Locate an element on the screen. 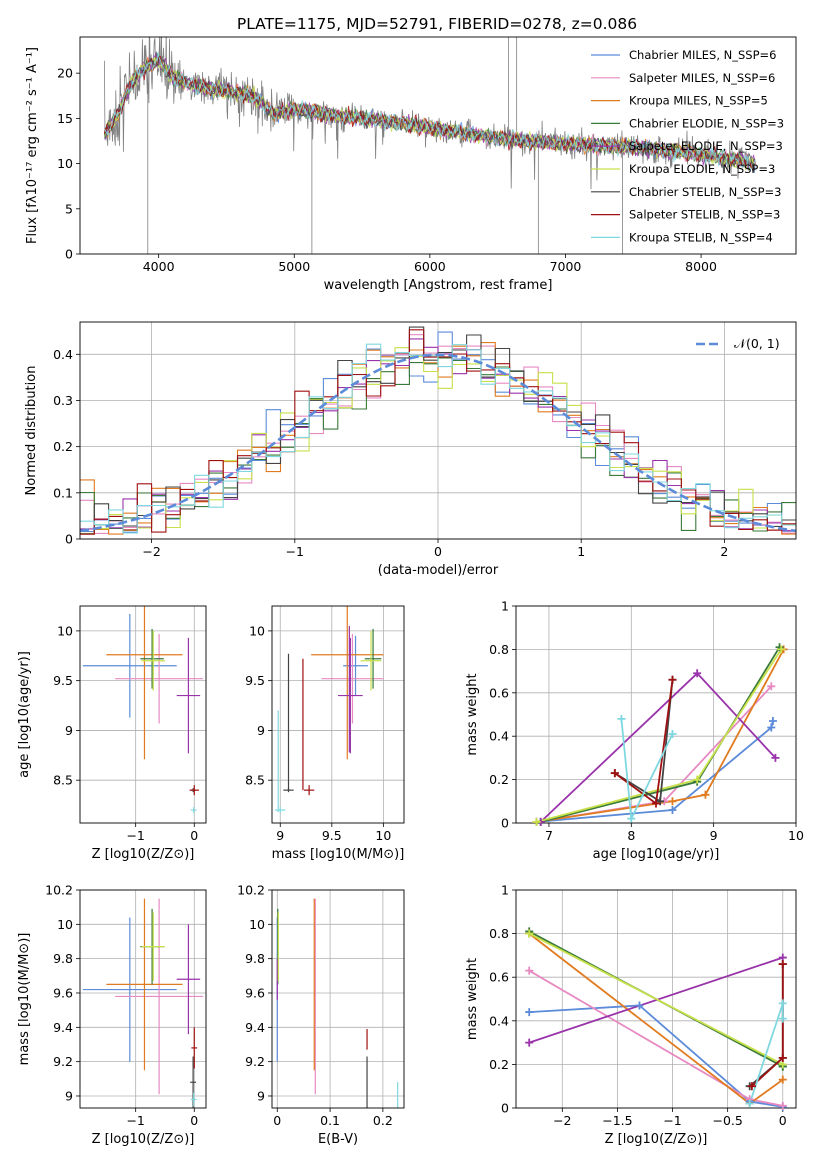 This screenshot has width=819, height=1170. age_vs_Z-ytick-label: 9.5 is located at coordinates (63, 680).